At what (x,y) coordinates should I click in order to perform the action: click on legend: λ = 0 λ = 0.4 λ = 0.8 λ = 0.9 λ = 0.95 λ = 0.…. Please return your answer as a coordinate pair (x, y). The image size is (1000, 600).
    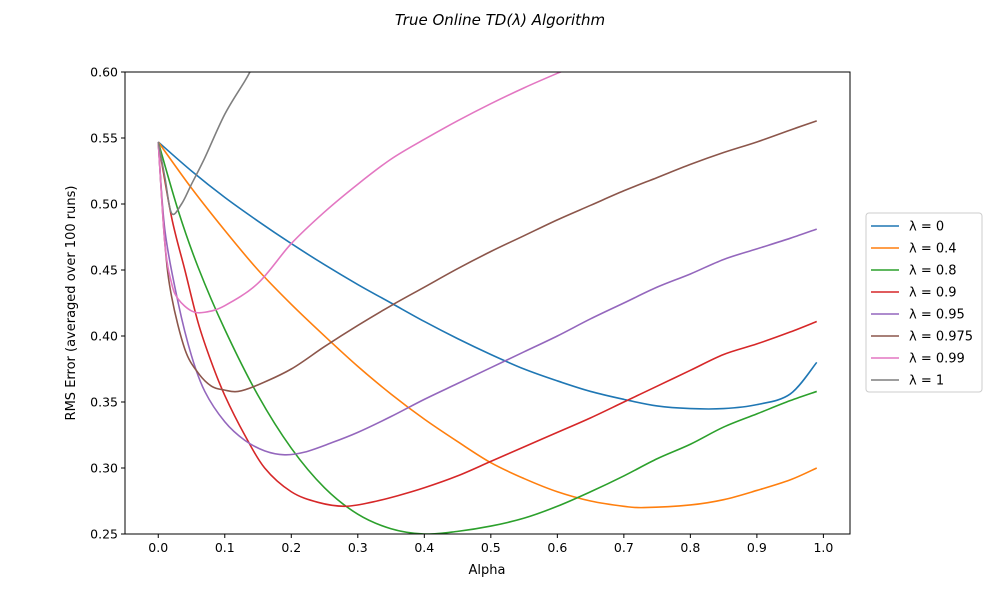
    Looking at the image, I should click on (924, 302).